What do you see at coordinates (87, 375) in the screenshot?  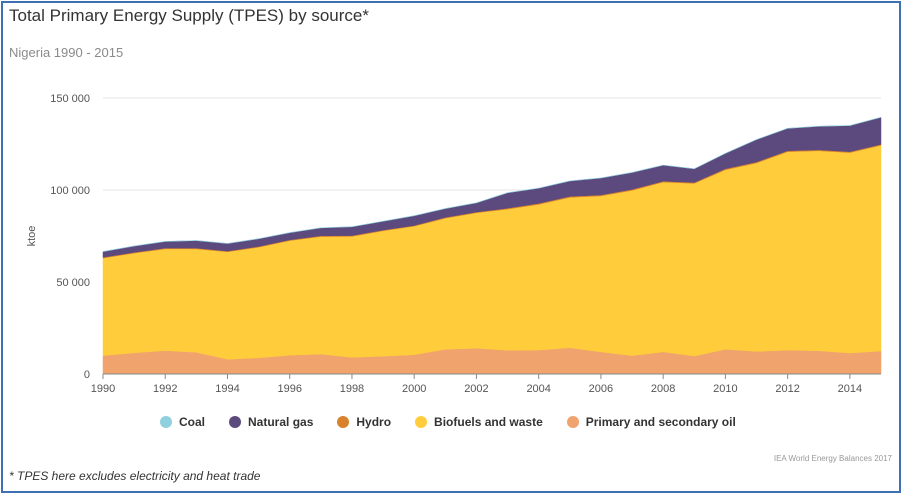 I see `y-tick-label: 0` at bounding box center [87, 375].